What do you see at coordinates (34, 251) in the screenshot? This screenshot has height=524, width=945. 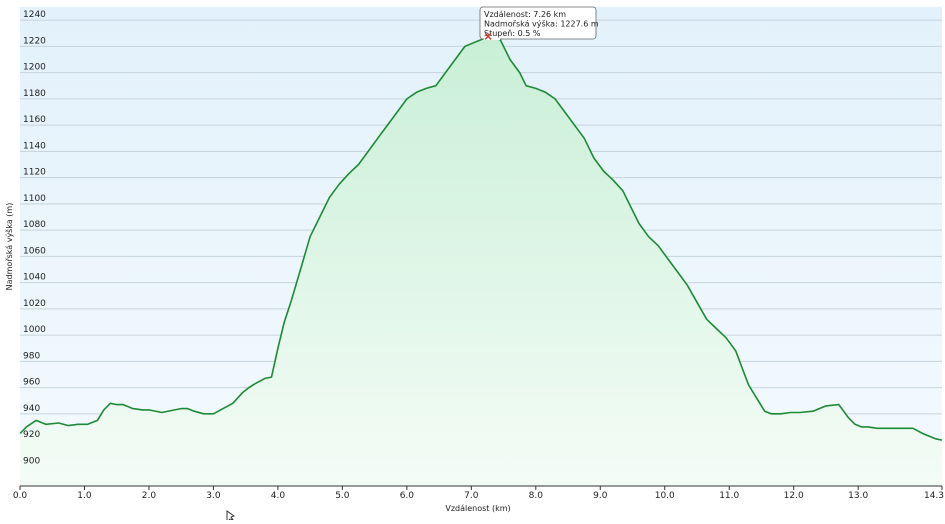 I see `y-tick-label: 1060` at bounding box center [34, 251].